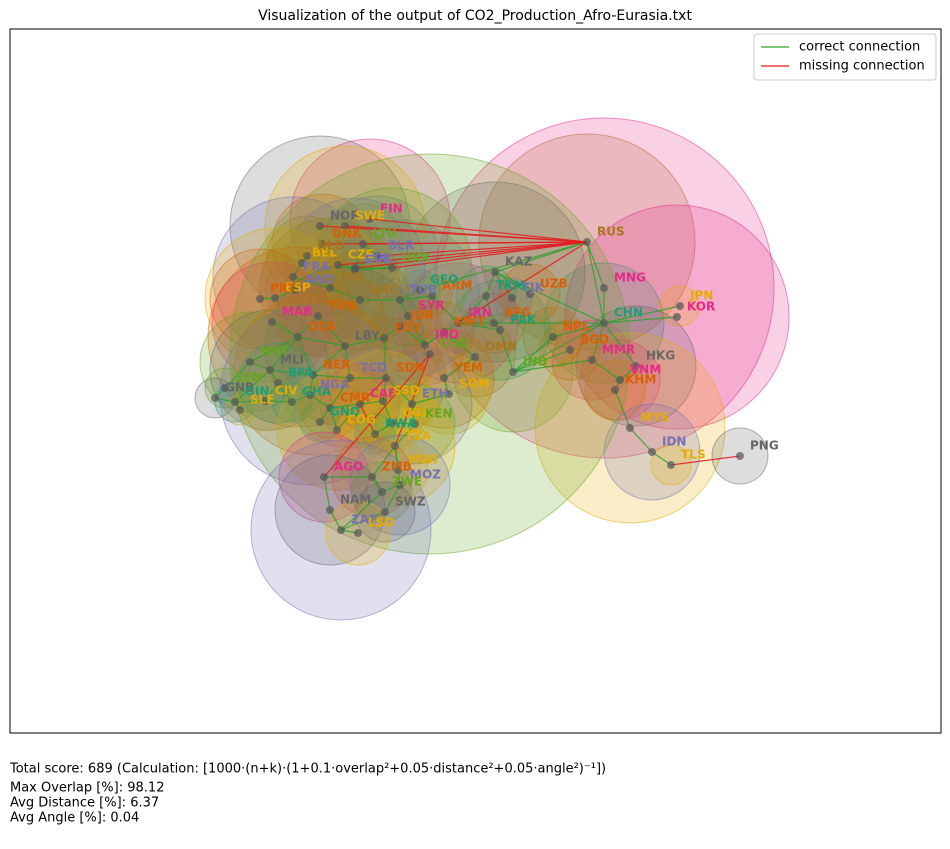 The width and height of the screenshot is (950, 849). What do you see at coordinates (381, 523) in the screenshot?
I see `node-label: LSO` at bounding box center [381, 523].